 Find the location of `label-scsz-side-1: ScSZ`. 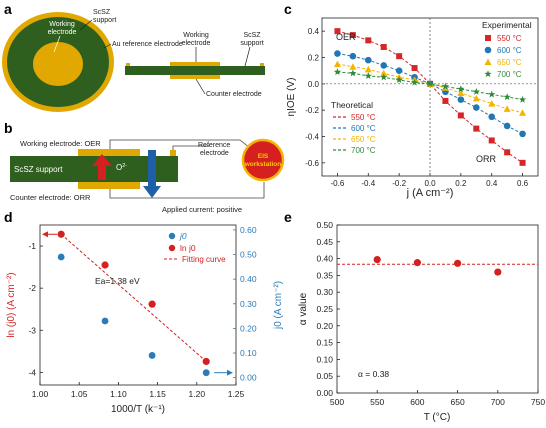

label-scsz-side-1: ScSZ is located at coordinates (252, 35).